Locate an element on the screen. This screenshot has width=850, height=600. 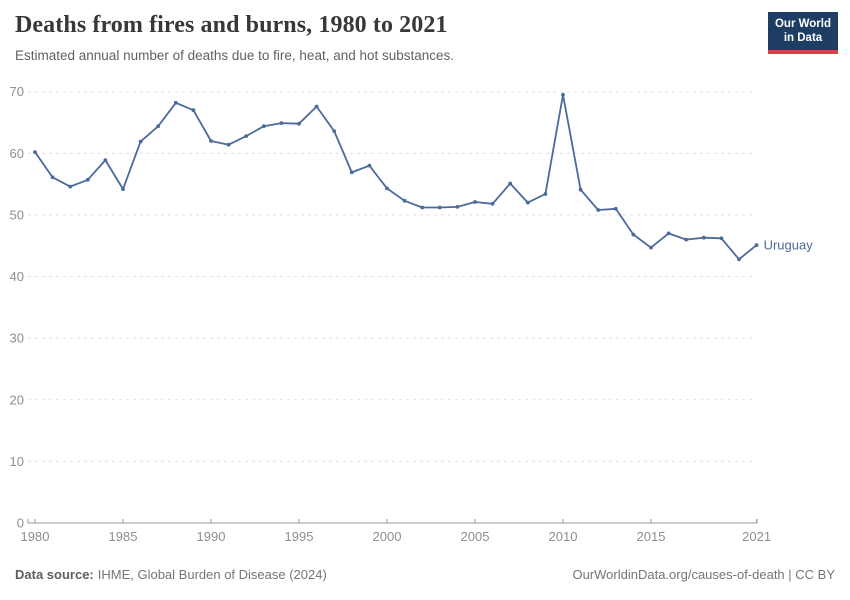
data-point-2006 is located at coordinates (492, 203).